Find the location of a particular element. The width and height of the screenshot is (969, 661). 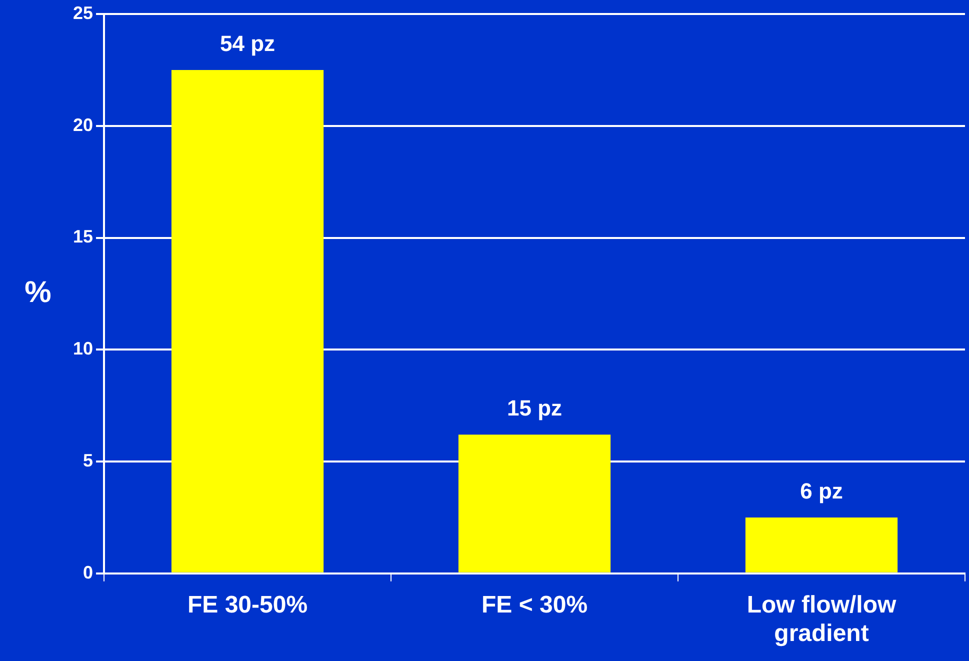

y-tick-label: 5 is located at coordinates (88, 460).